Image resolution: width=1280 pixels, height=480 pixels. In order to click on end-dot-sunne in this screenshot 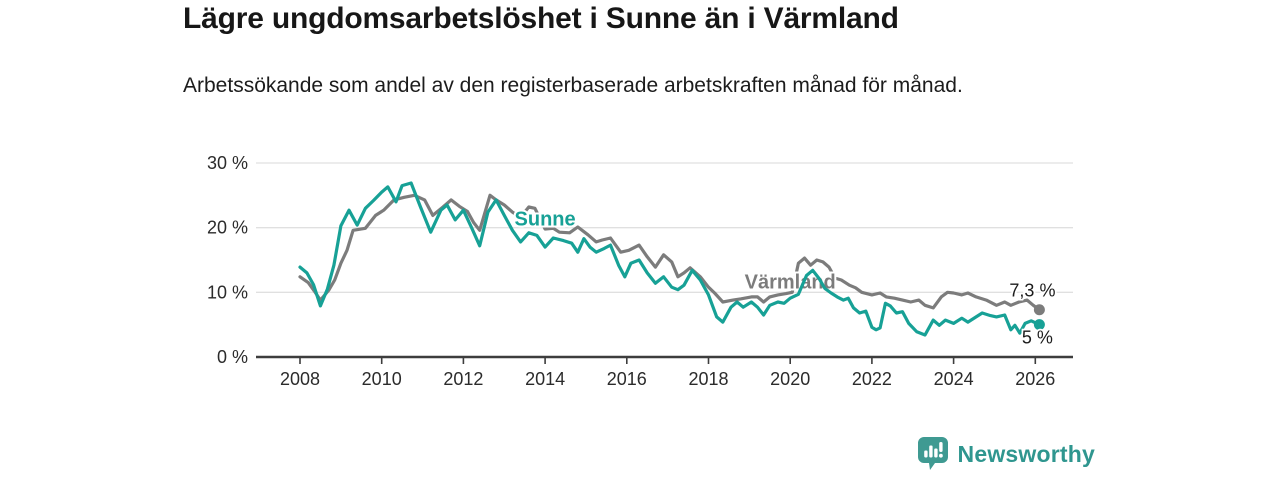, I will do `click(1039, 325)`.